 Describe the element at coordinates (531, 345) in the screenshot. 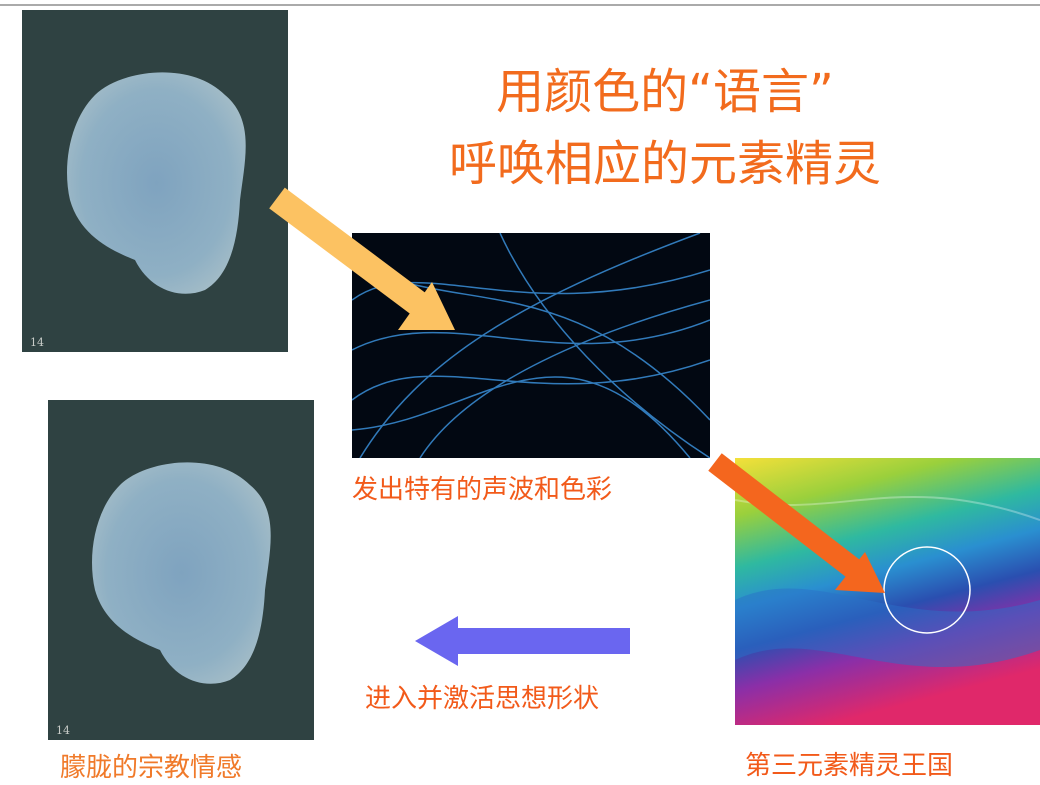

I see `fiber-image` at that location.